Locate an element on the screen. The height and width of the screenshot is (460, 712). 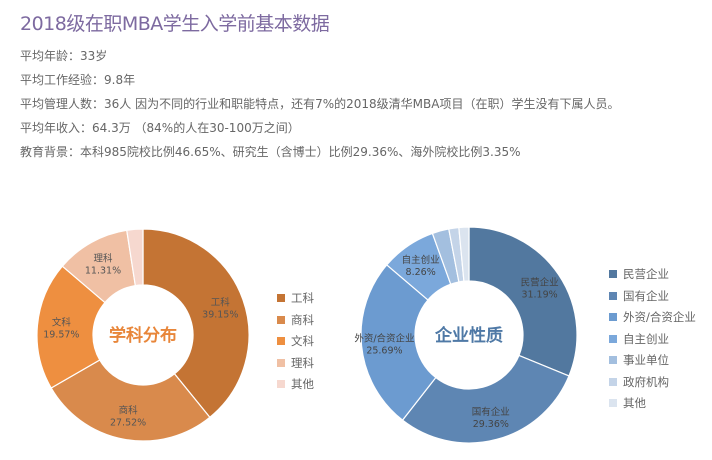
slice-category-label: 民营企业 is located at coordinates (540, 283).